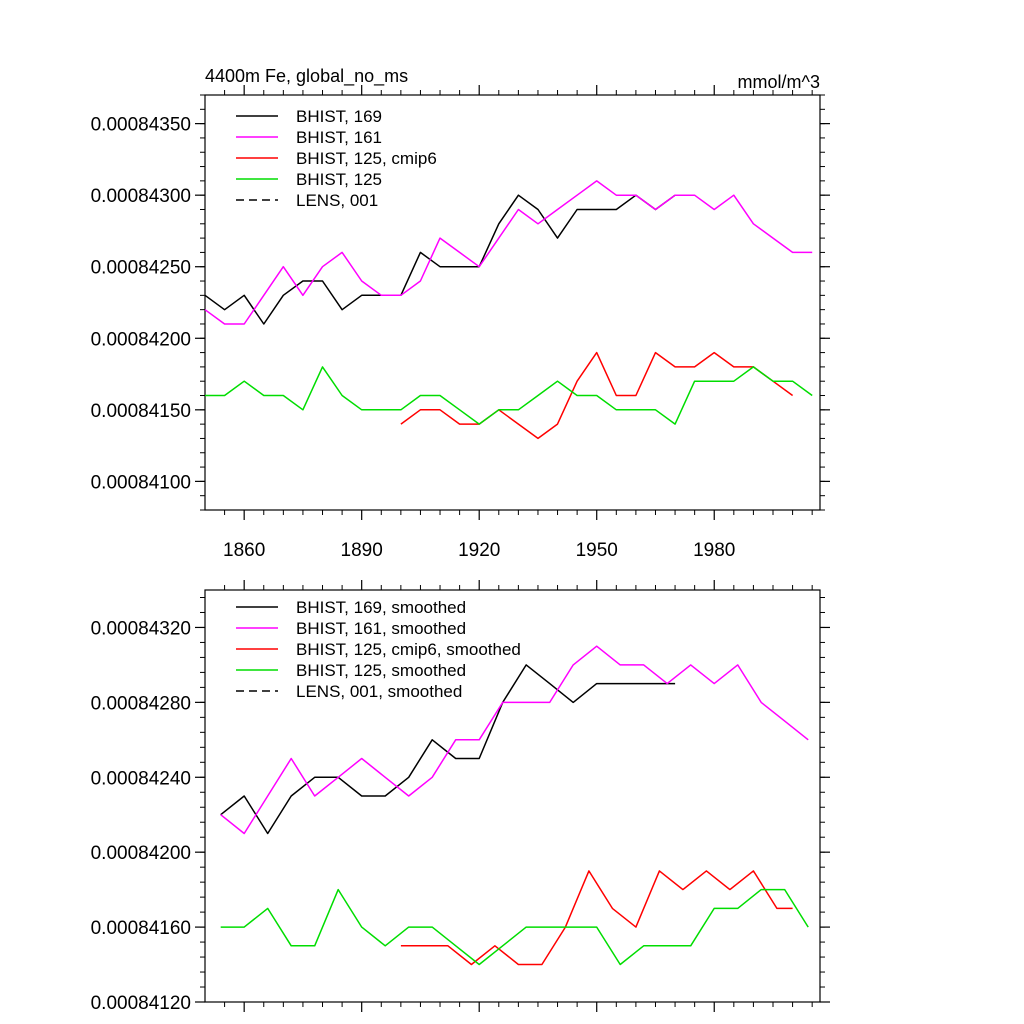 This screenshot has height=1024, width=1024. What do you see at coordinates (779, 82) in the screenshot?
I see `units-label: mmol/m^3` at bounding box center [779, 82].